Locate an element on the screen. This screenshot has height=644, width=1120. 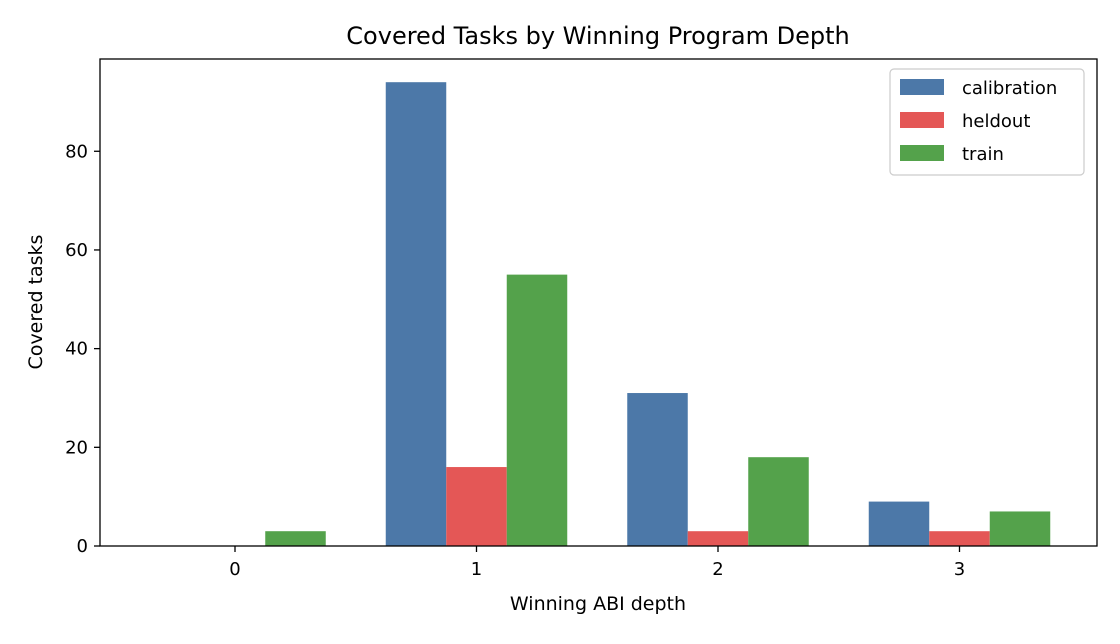
y-tick-label: 80 is located at coordinates (76, 151).